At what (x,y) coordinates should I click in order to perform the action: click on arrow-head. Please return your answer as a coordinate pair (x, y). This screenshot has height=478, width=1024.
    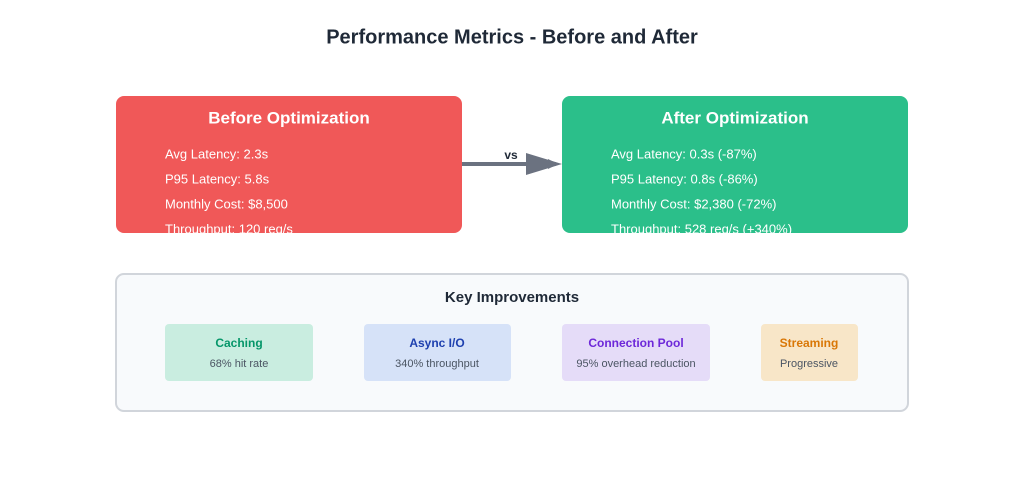
    Looking at the image, I should click on (544, 164).